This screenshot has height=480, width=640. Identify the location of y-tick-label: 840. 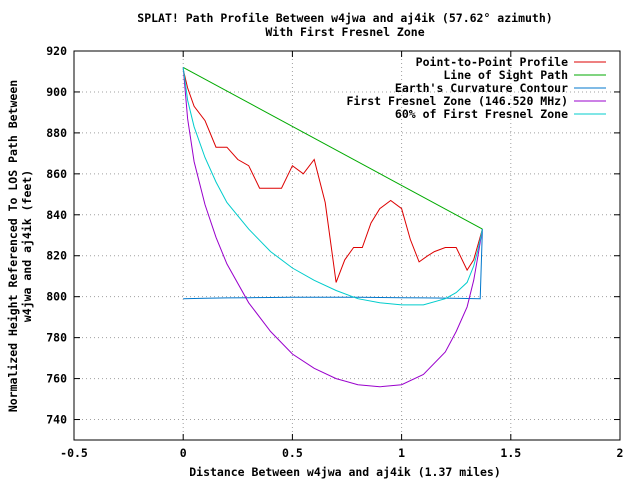
(56, 215).